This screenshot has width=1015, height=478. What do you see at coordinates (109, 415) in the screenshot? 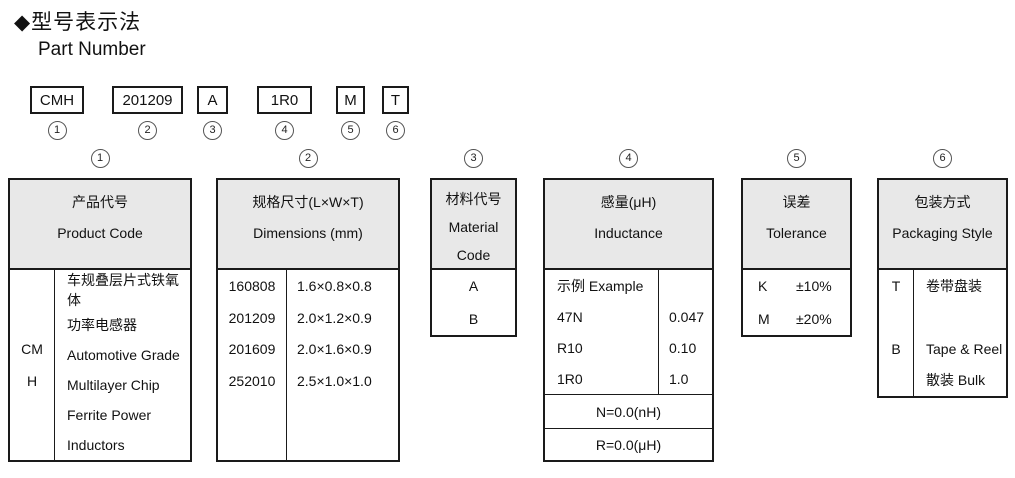
I see `desc-cell: Ferrite Power` at bounding box center [109, 415].